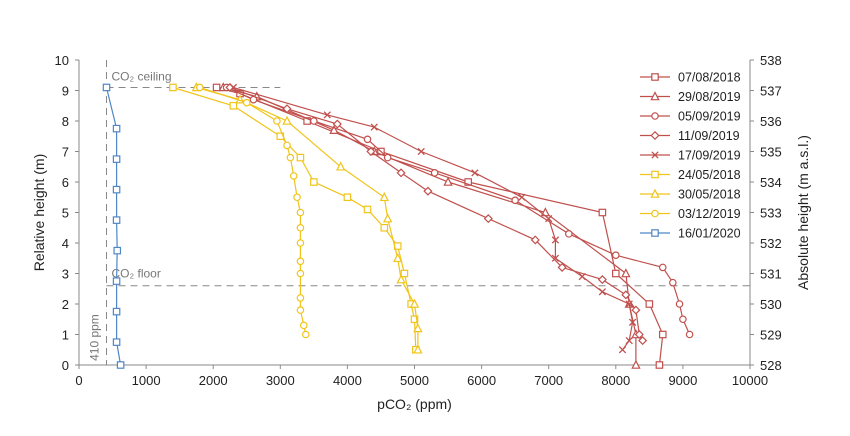 Image resolution: width=850 pixels, height=436 pixels. Describe the element at coordinates (709, 175) in the screenshot. I see `legend-label: 24/05/2018` at that location.